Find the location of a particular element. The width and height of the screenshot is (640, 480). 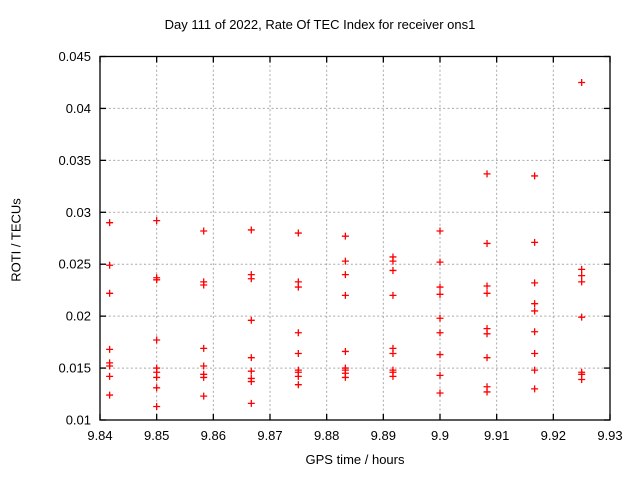

y-tick-label: 0.01 is located at coordinates (78, 420).